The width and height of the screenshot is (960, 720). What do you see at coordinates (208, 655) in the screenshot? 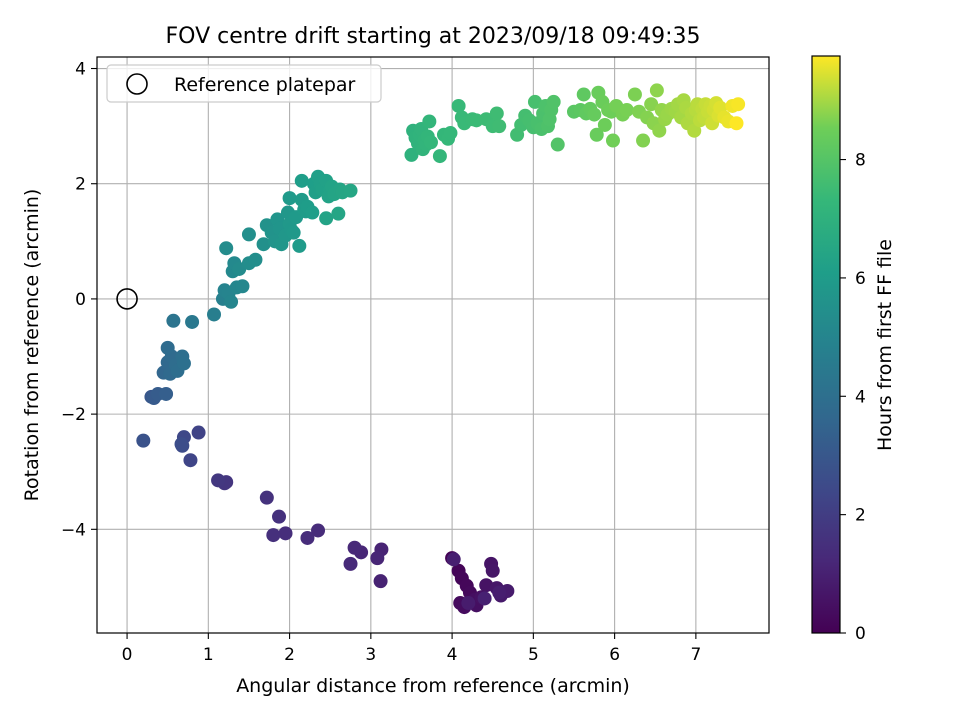
I see `x-tick-label: 1` at bounding box center [208, 655].